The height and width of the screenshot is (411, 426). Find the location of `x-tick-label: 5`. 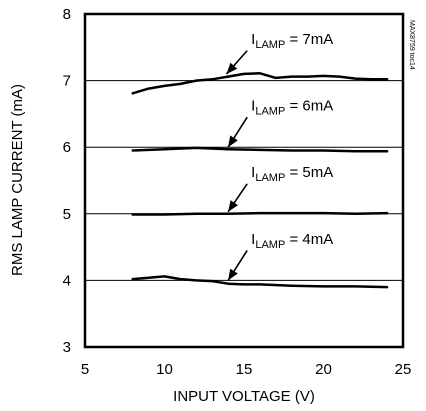

x-tick-label: 5 is located at coordinates (85, 369).